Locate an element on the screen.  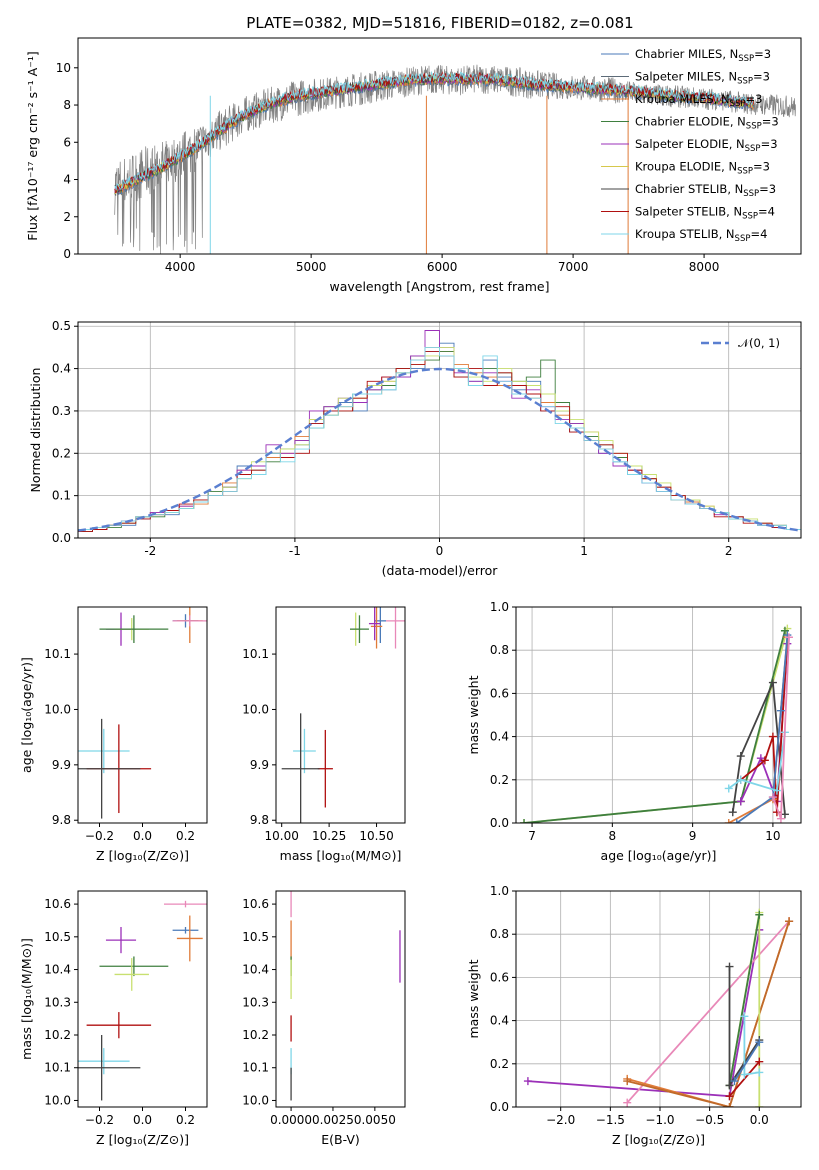
x-tick-label: −0.2 is located at coordinates (99, 836).